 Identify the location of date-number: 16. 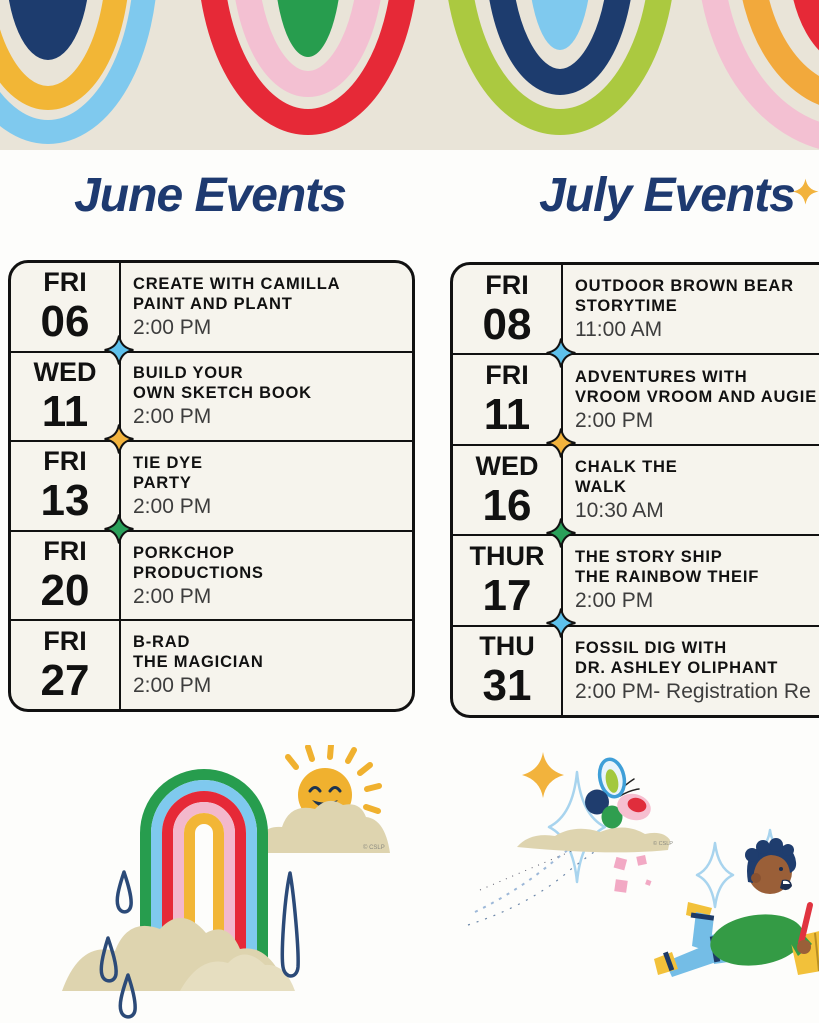
(507, 505).